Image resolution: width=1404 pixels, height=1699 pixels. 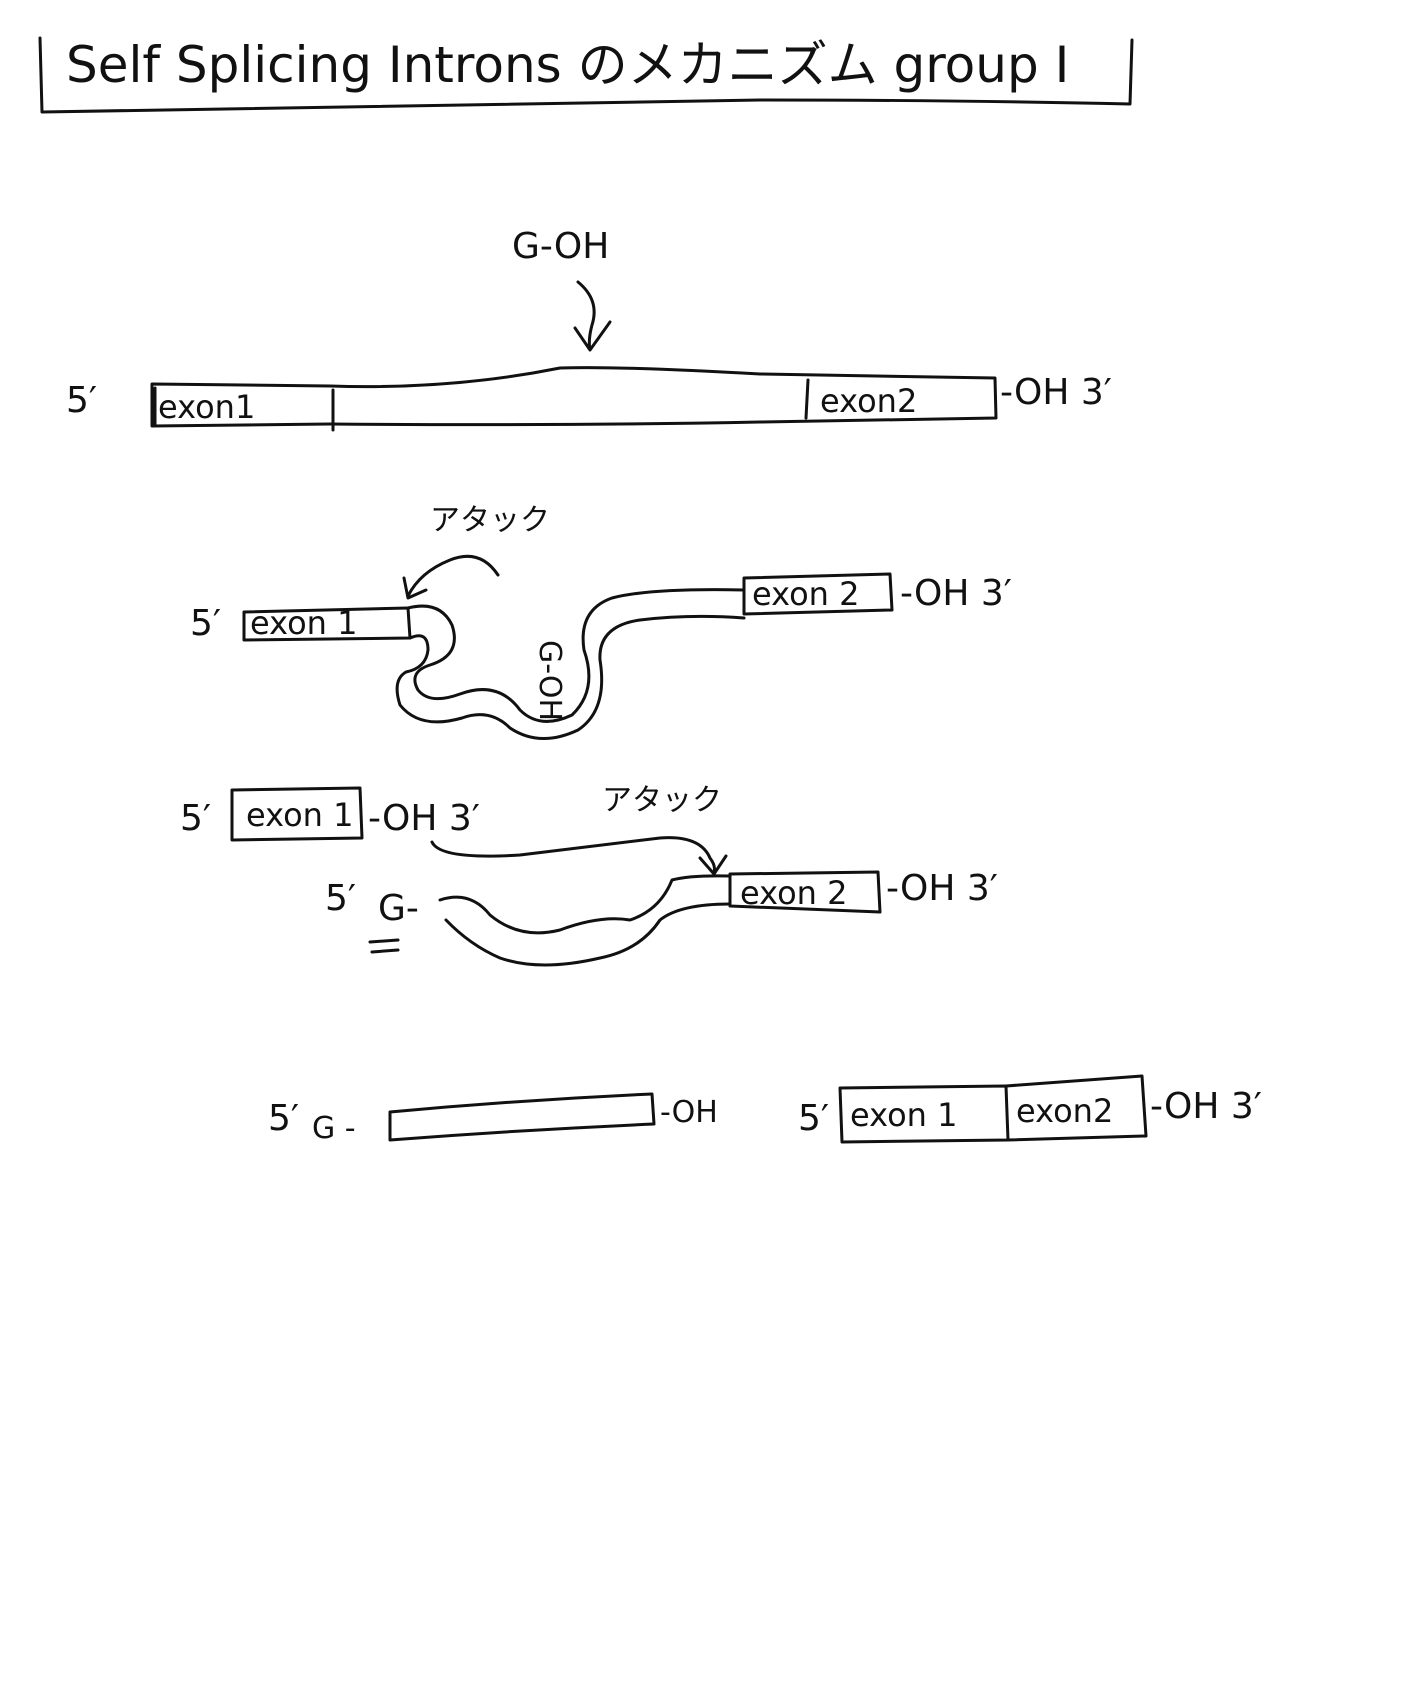 I want to click on step2-intron-inner, so click(x=570, y=677).